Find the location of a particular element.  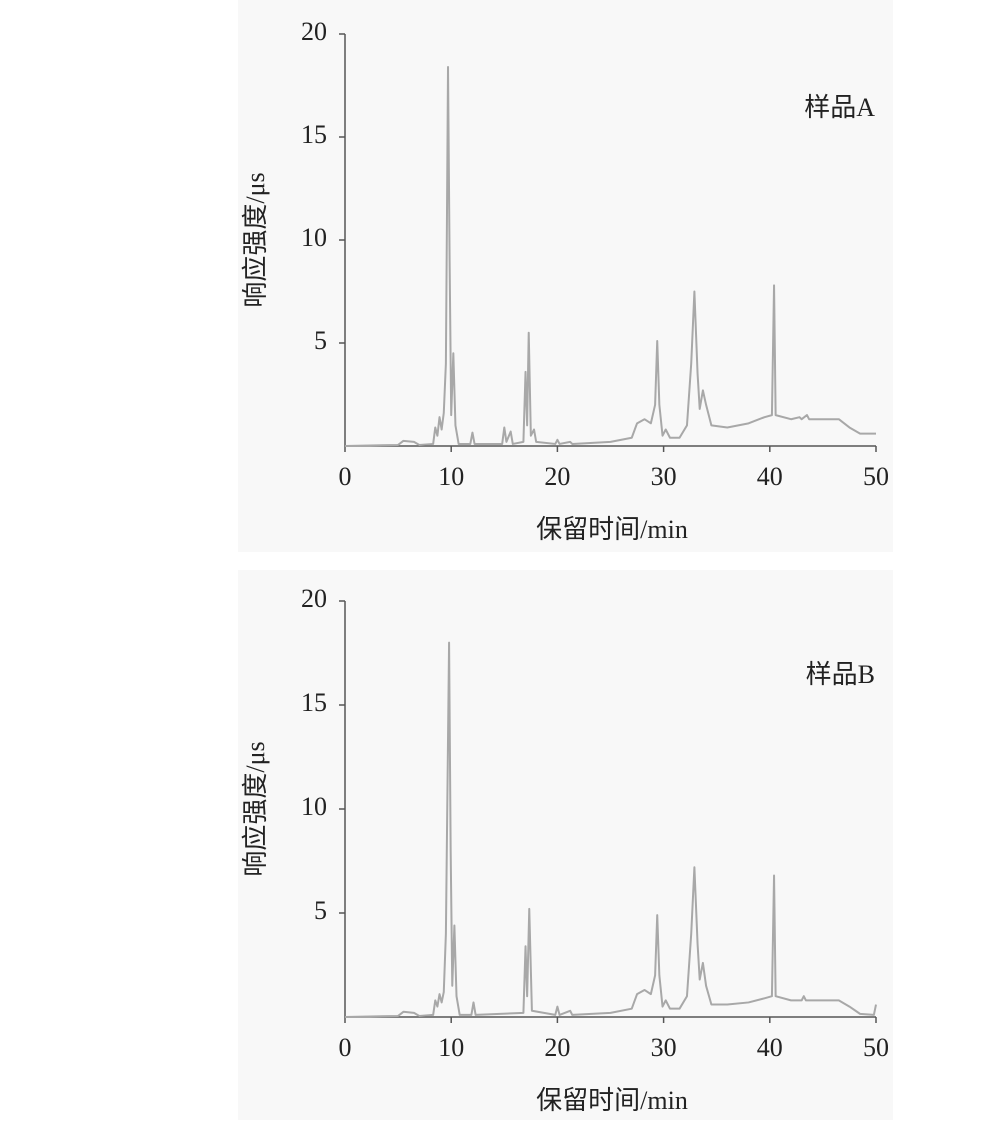

annotation: 样品B is located at coordinates (840, 674).